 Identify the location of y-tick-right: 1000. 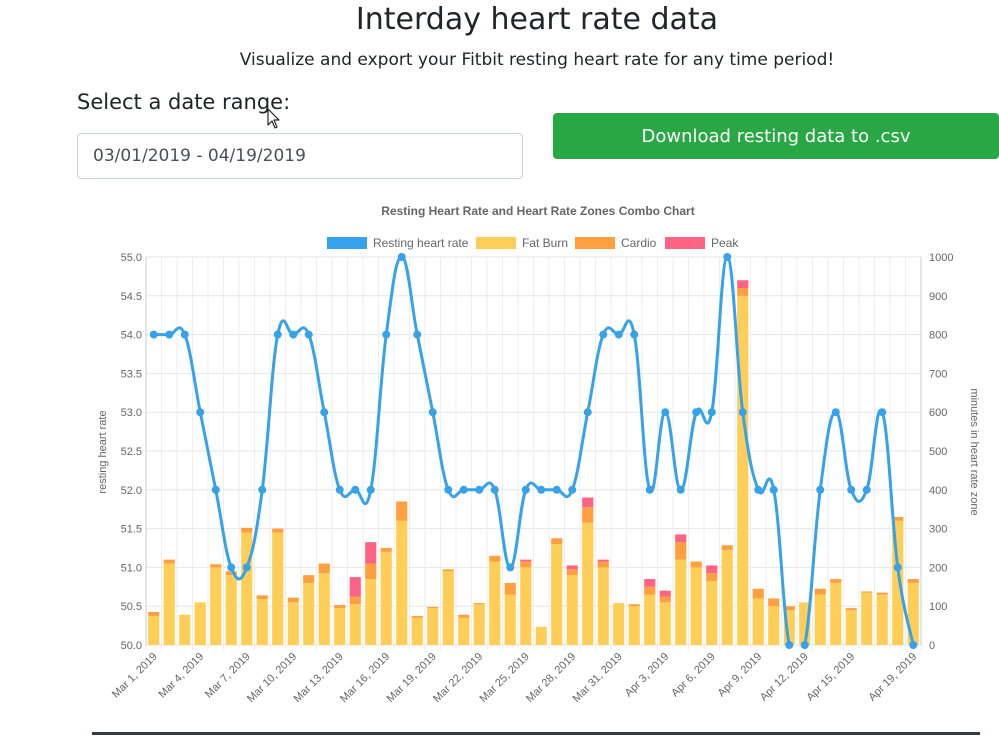
(941, 258).